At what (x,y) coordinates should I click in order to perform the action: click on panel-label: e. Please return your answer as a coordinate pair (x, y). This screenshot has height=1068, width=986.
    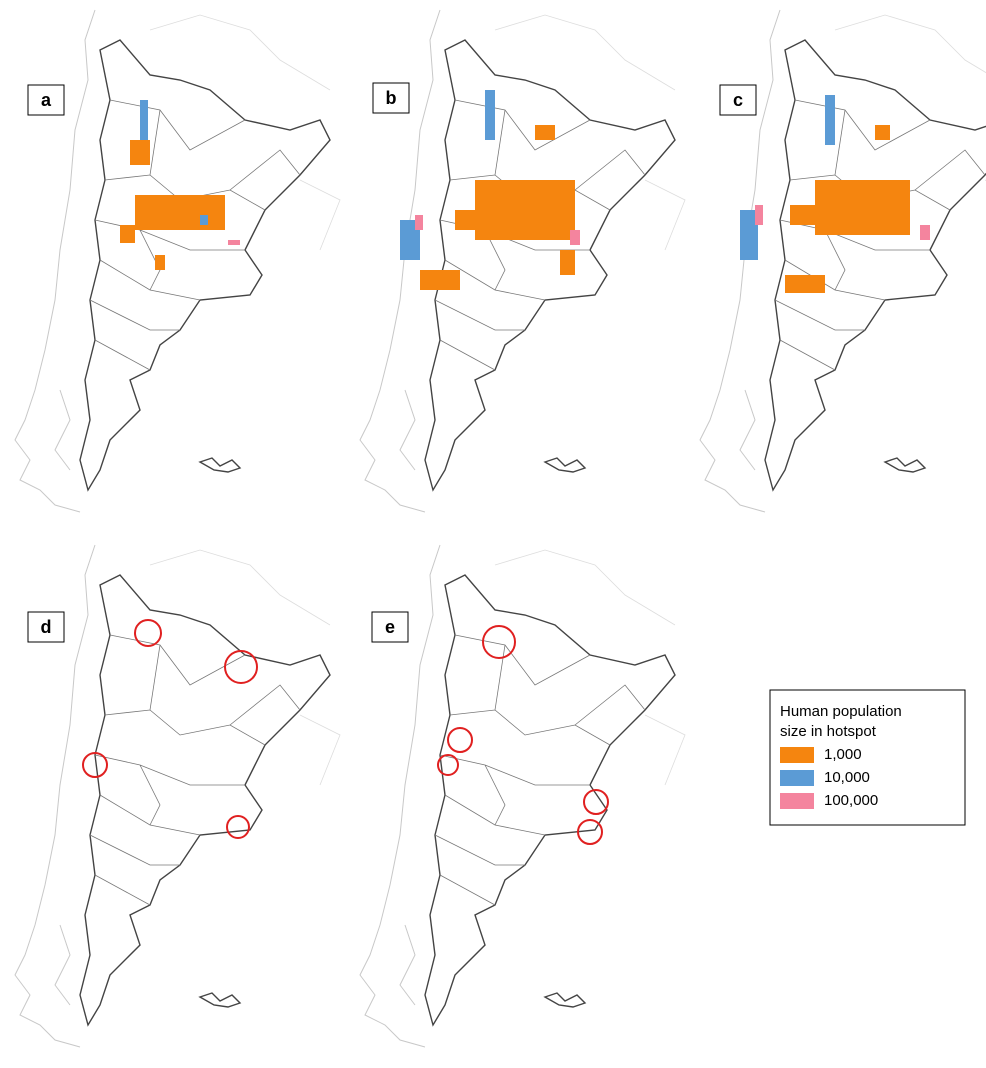
    Looking at the image, I should click on (390, 627).